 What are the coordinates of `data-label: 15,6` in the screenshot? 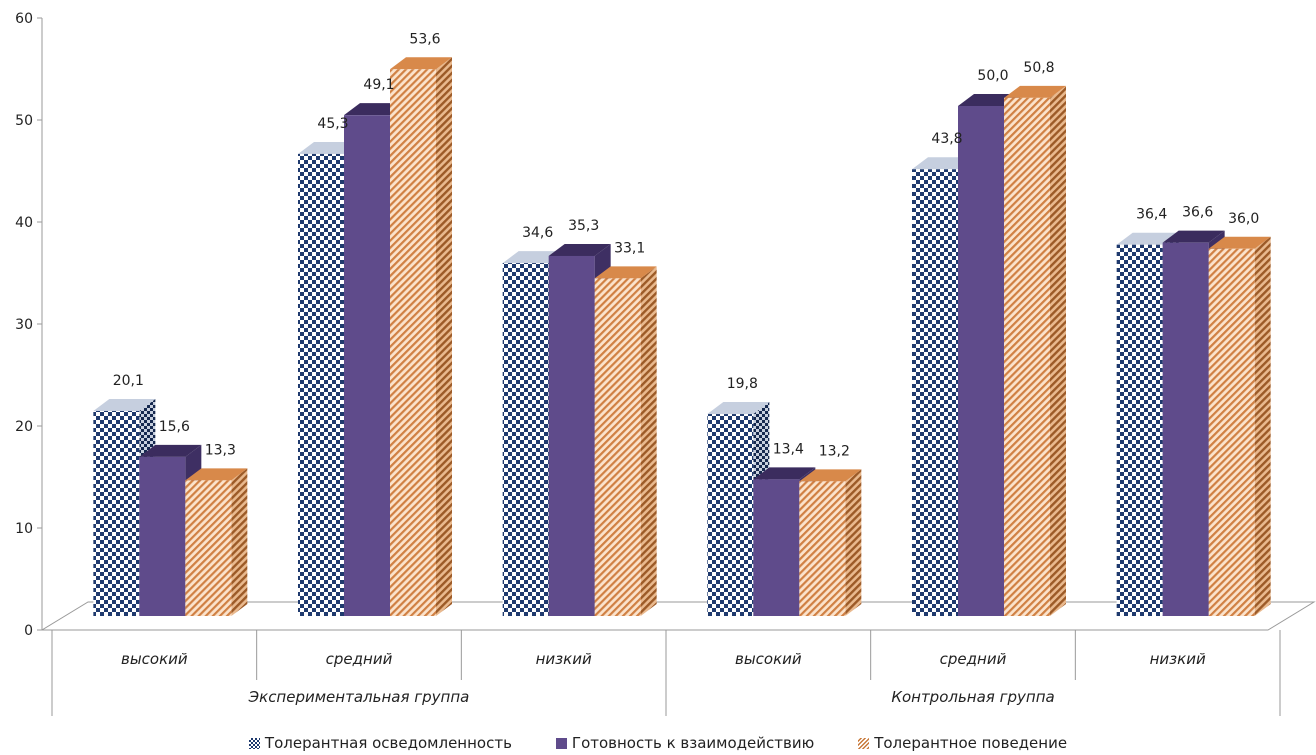 It's located at (174, 427).